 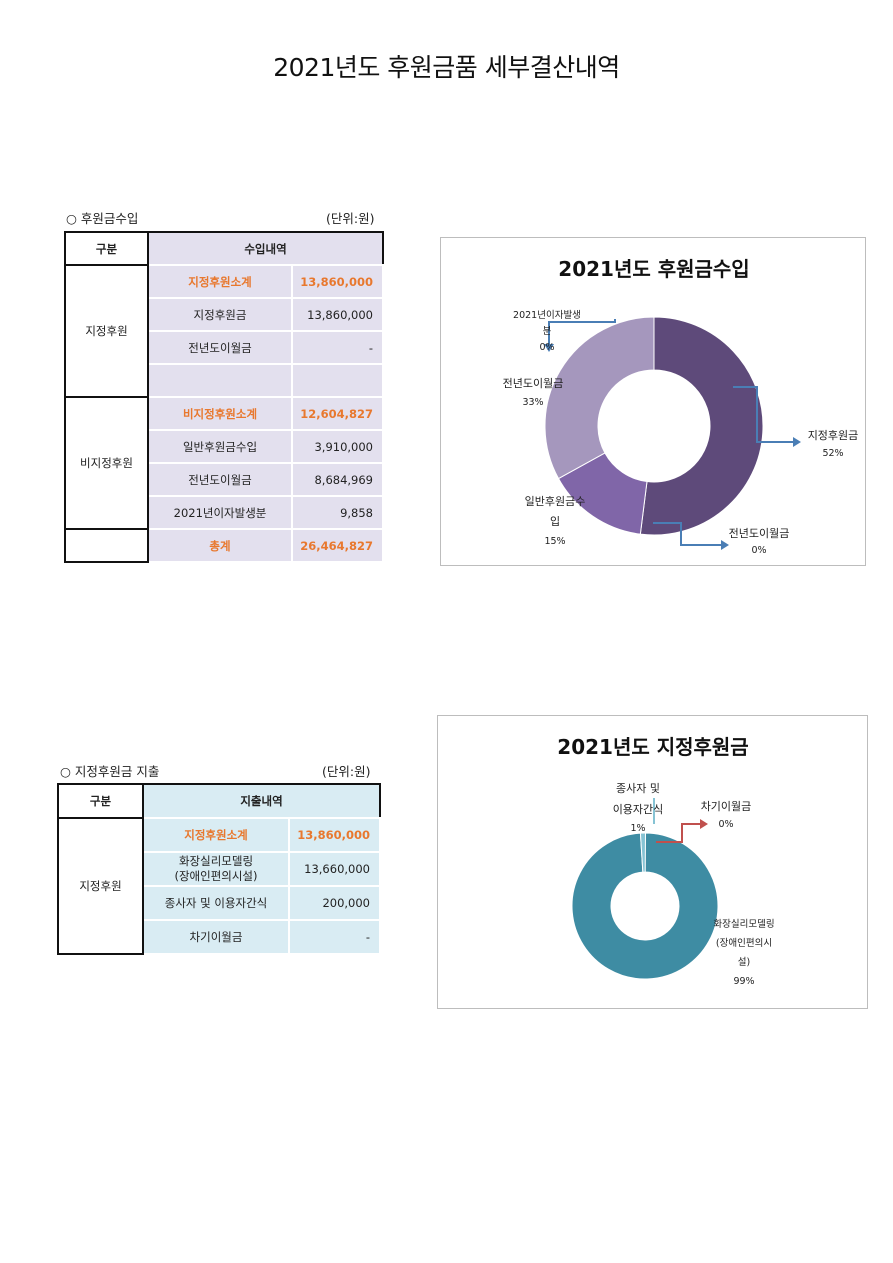 I want to click on table-row: 비지정후원 비지정후원소계 12,604,827, so click(x=224, y=463).